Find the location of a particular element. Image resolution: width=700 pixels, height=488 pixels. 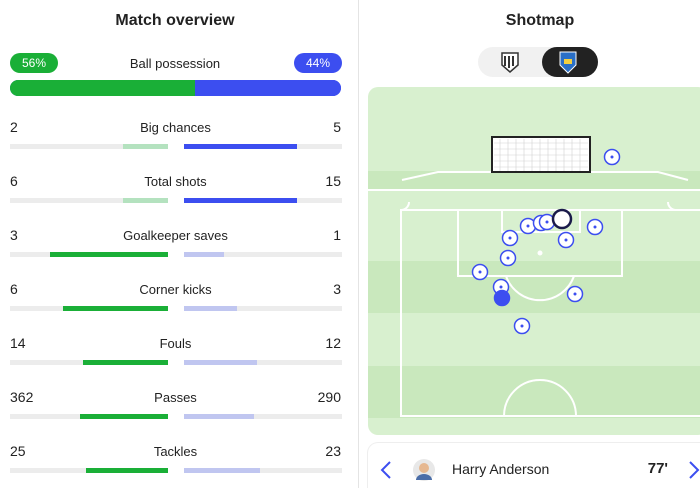

stat-label: Goalkeeper saves is located at coordinates (175, 235).